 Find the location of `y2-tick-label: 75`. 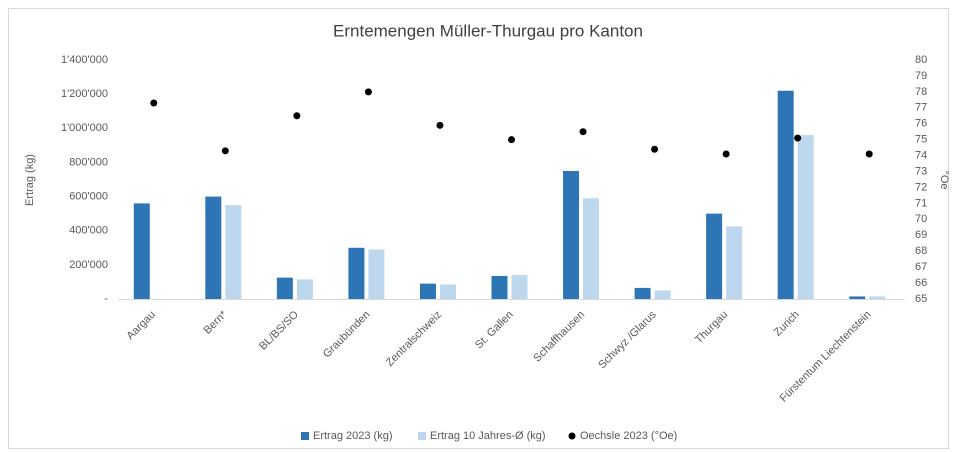

y2-tick-label: 75 is located at coordinates (921, 140).